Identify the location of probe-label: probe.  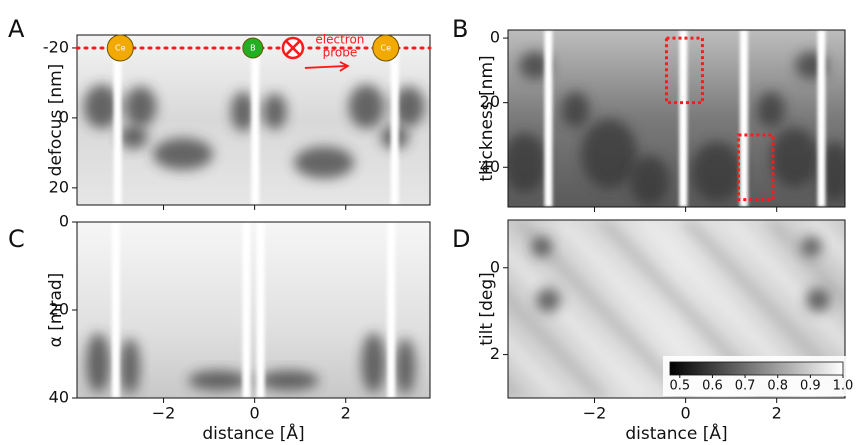
(340, 52).